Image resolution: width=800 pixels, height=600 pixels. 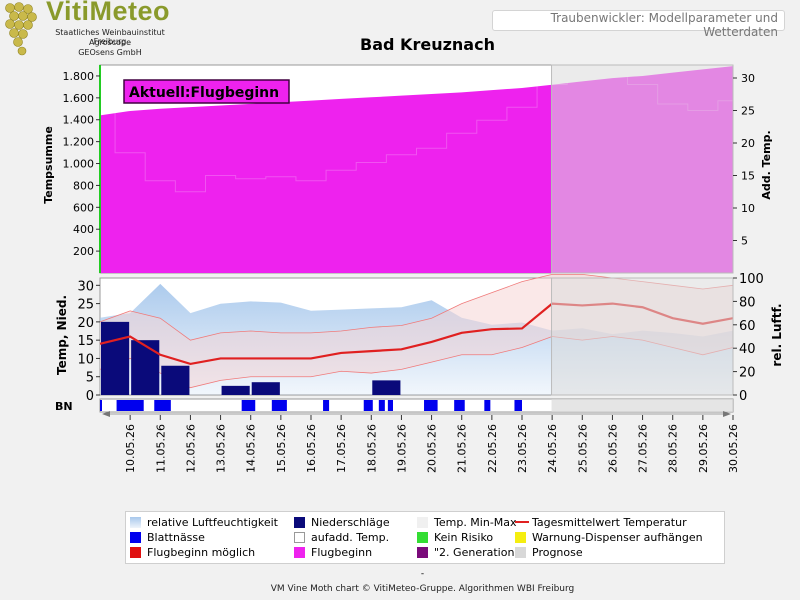 What do you see at coordinates (748, 208) in the screenshot?
I see `top-right-tick-label: 10` at bounding box center [748, 208].